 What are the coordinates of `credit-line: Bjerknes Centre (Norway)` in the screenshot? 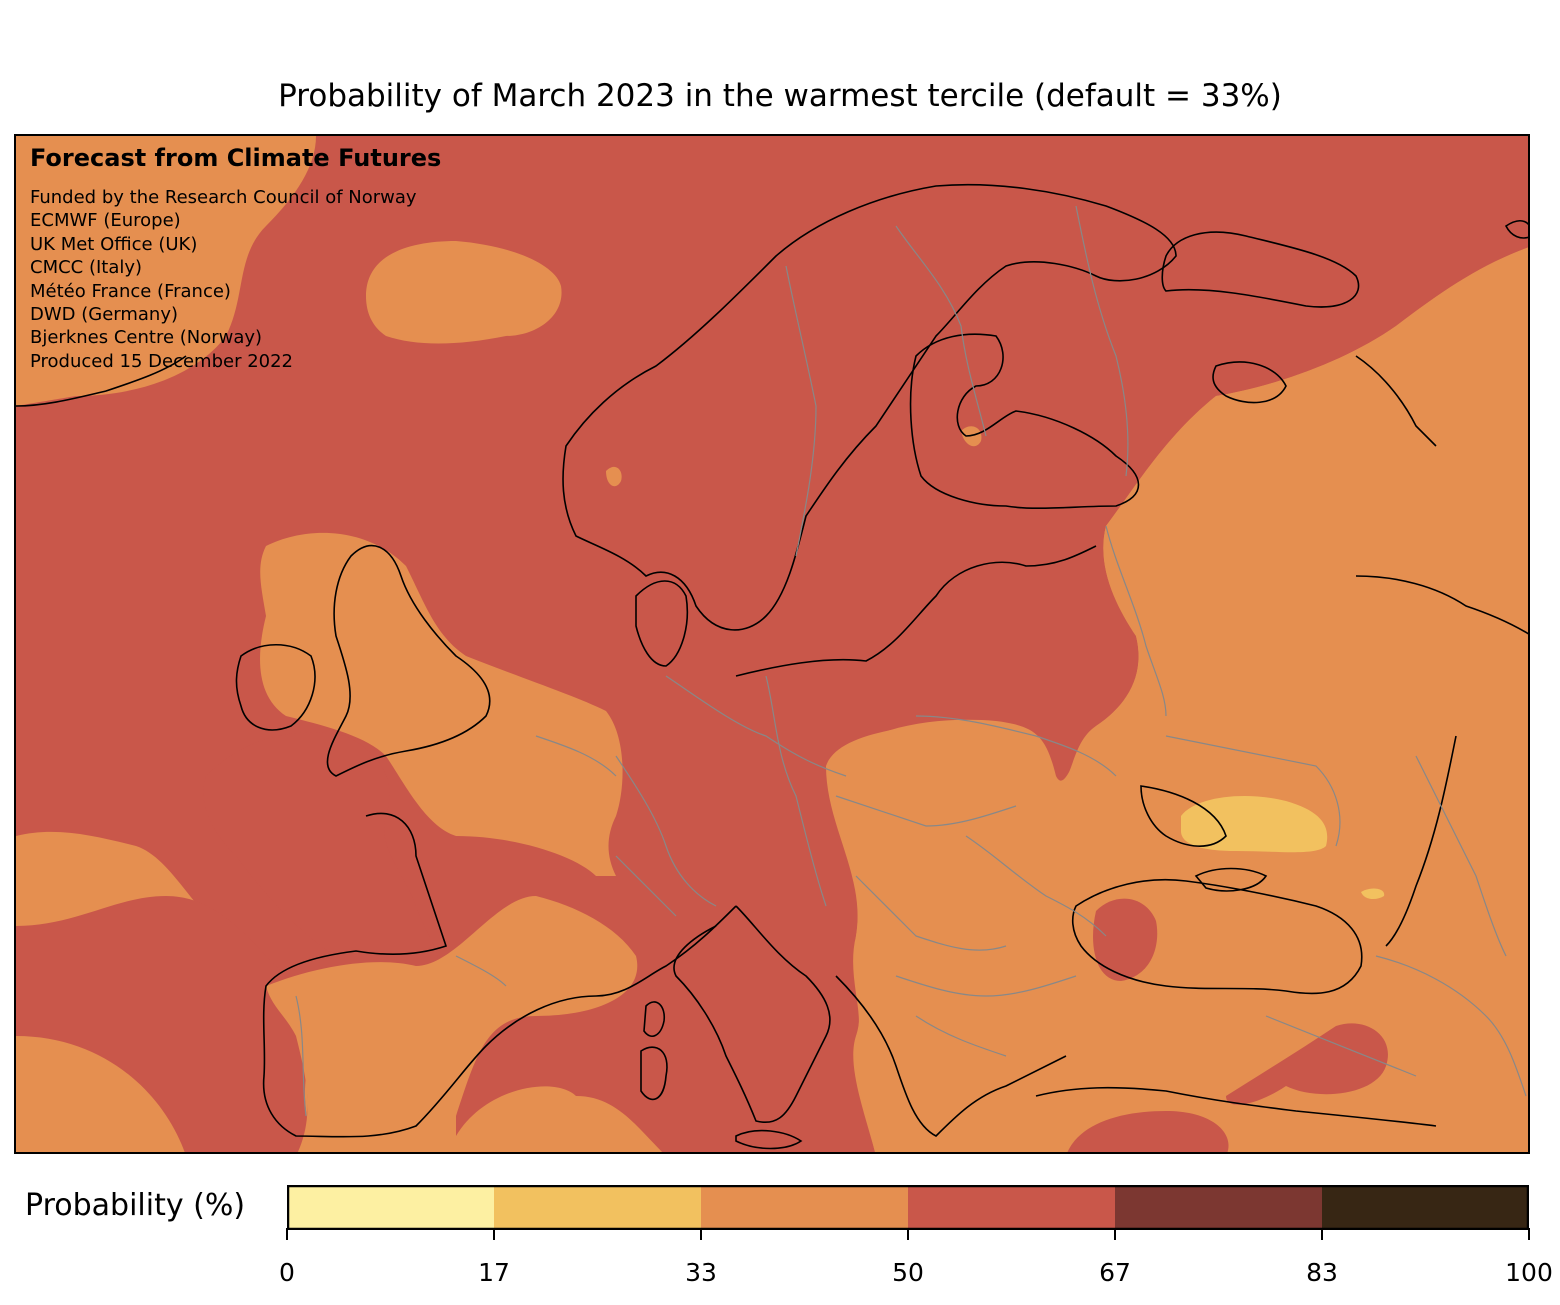 It's located at (146, 338).